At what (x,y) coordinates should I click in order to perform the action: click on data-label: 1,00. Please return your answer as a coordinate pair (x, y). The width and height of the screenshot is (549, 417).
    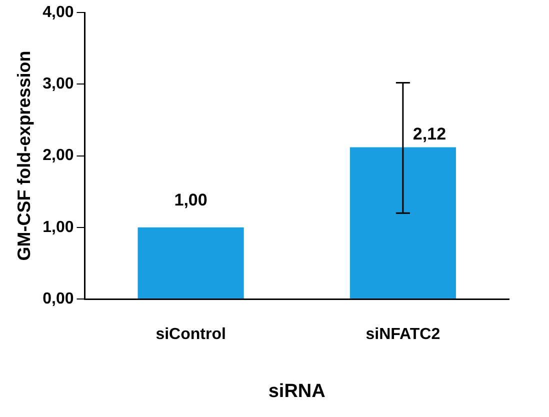
    Looking at the image, I should click on (191, 200).